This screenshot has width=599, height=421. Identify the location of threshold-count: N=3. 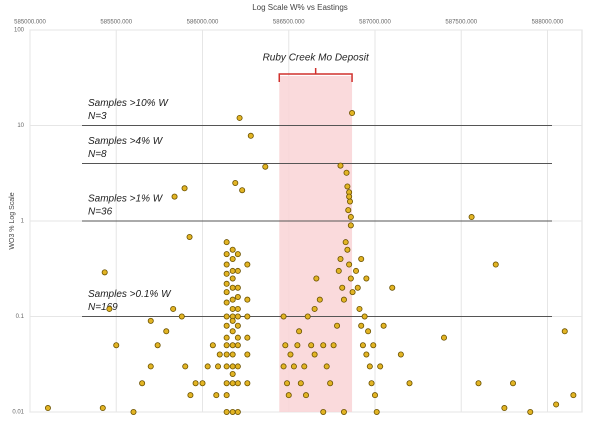
(97, 116).